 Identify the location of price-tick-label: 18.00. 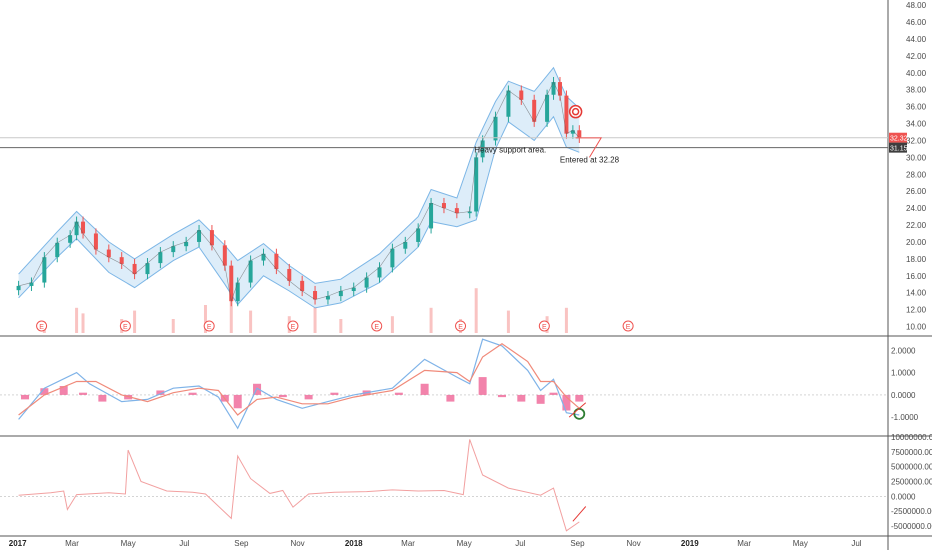
(916, 259).